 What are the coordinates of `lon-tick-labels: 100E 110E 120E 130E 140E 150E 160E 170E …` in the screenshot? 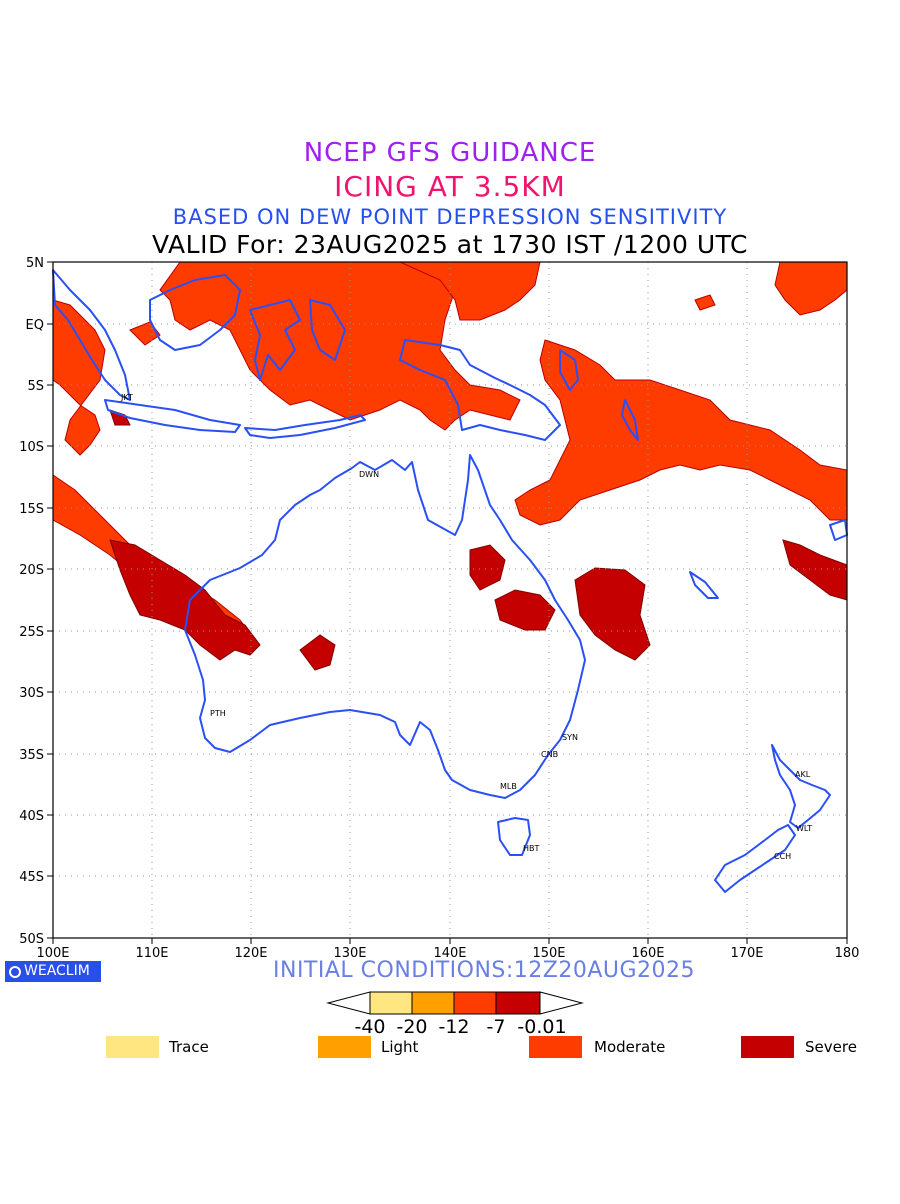 It's located at (447, 953).